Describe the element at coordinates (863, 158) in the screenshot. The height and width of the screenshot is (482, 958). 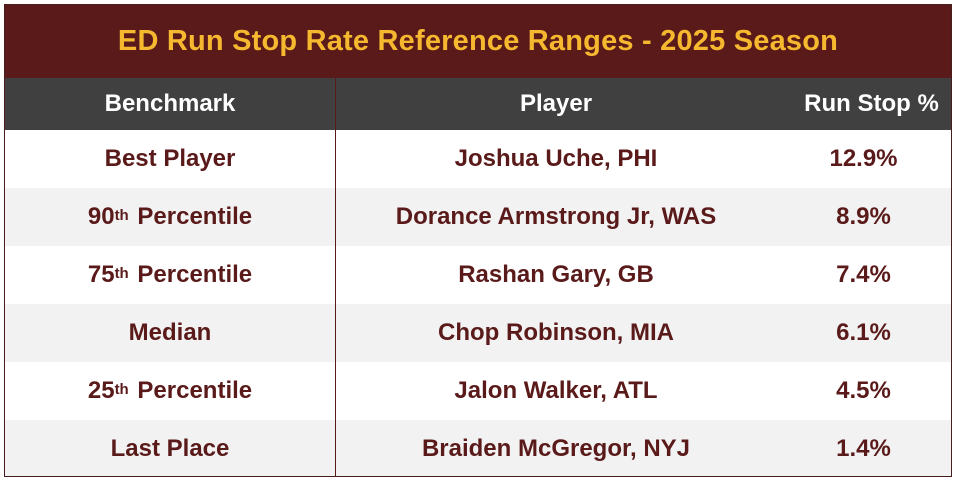
I see `run-stop-cell: 12.9%` at that location.